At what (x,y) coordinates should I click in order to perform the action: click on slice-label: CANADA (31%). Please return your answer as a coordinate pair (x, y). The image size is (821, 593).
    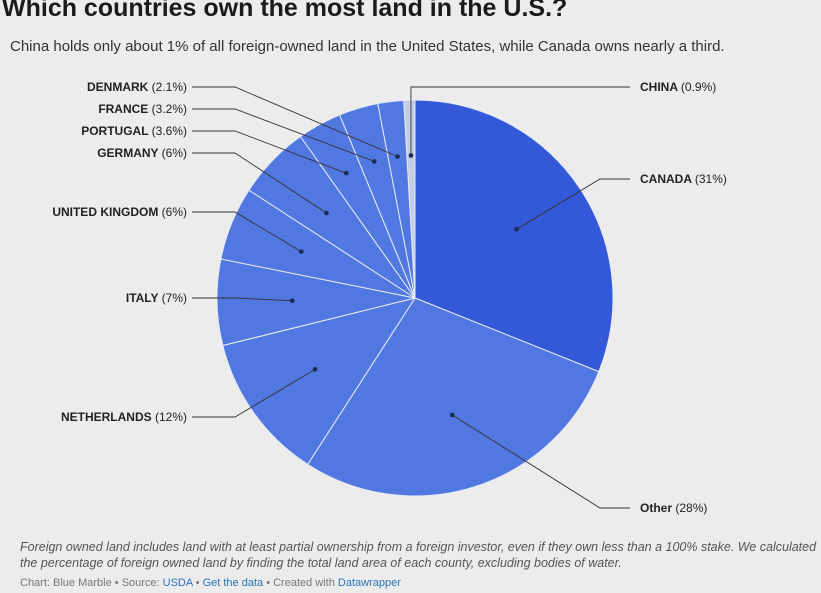
    Looking at the image, I should click on (683, 179).